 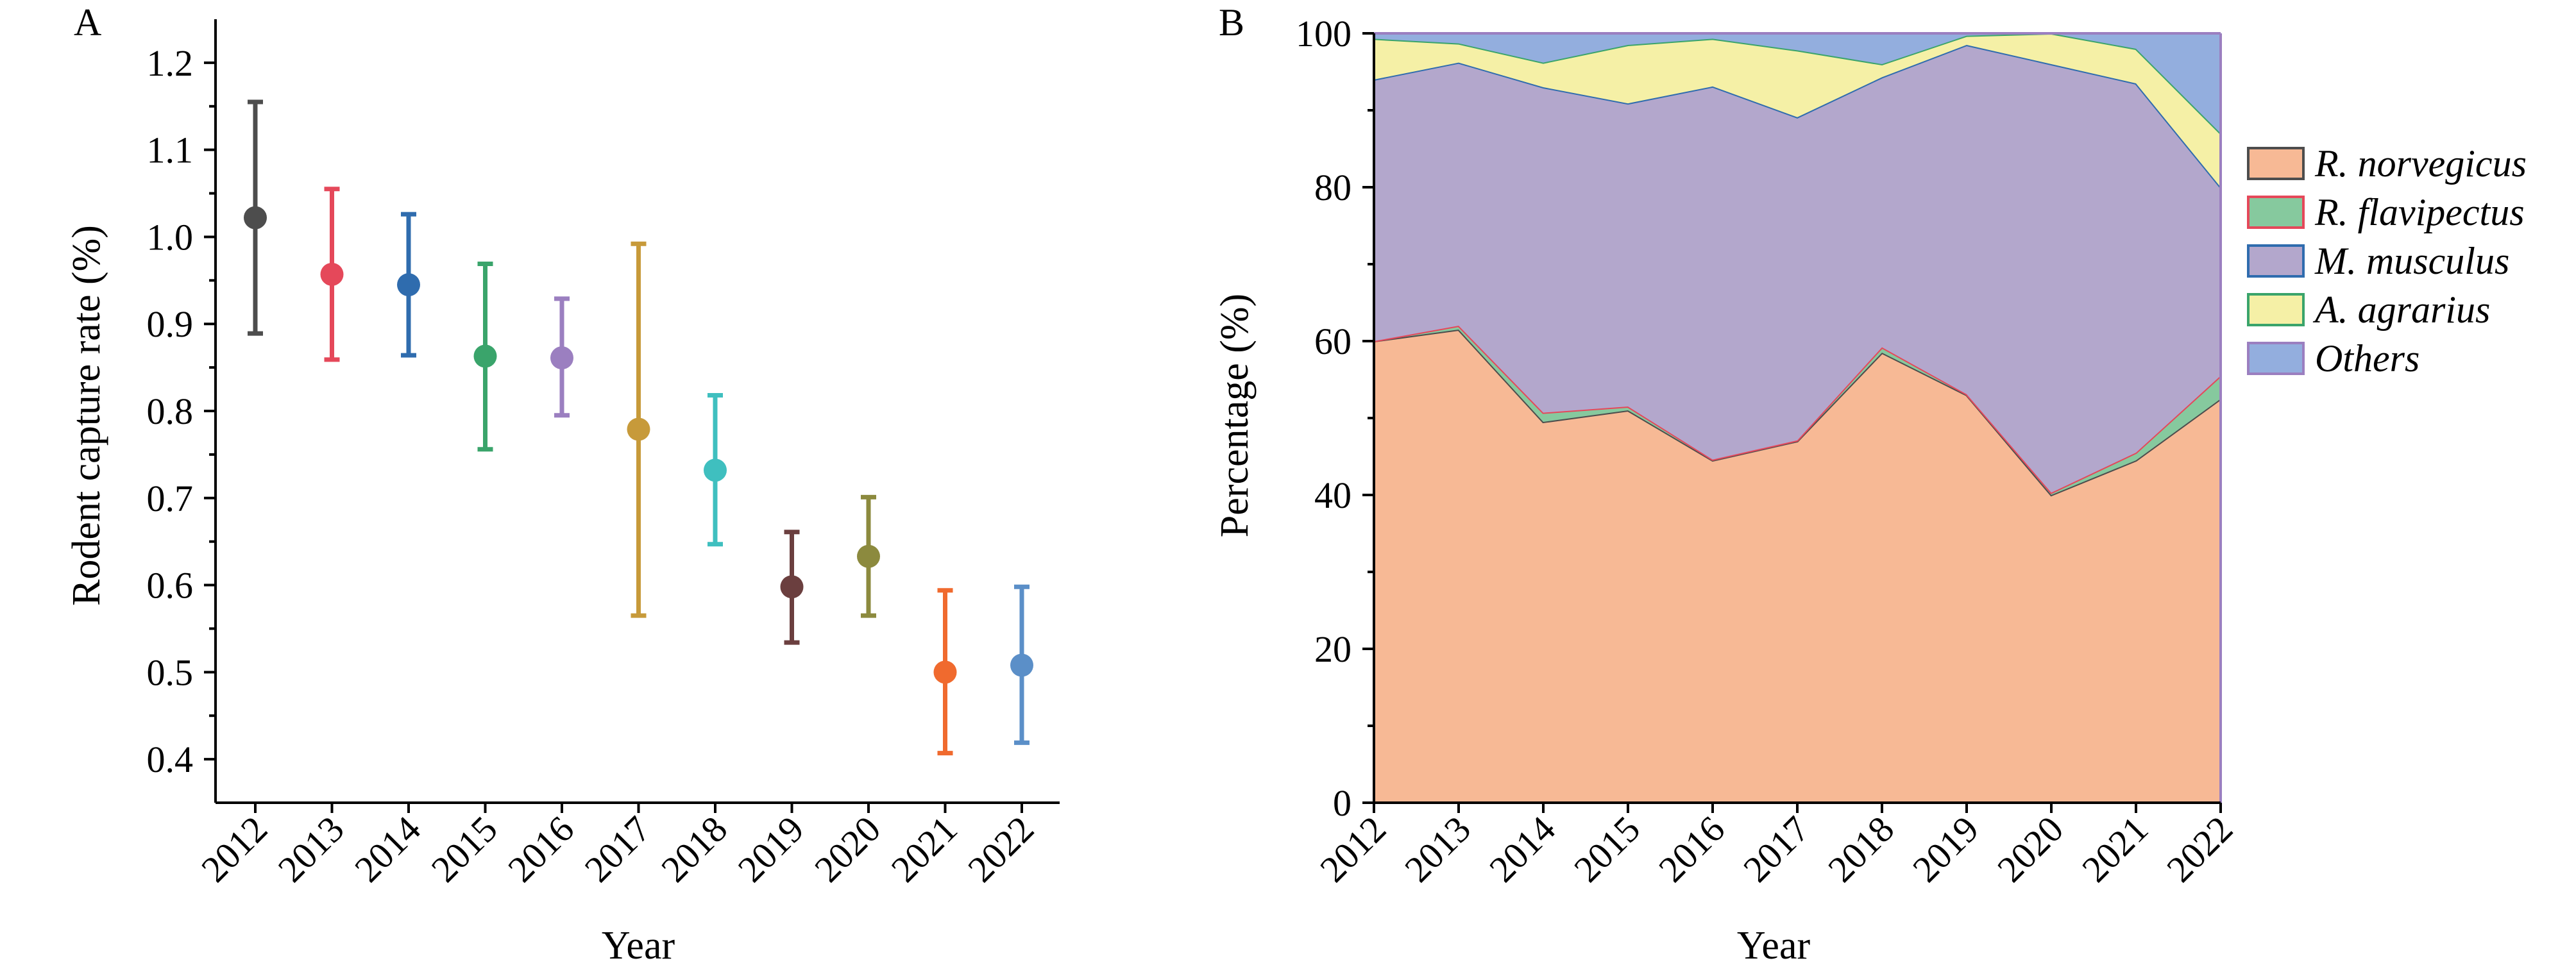 I want to click on panel-a-x-tick-label: 2016, so click(x=541, y=849).